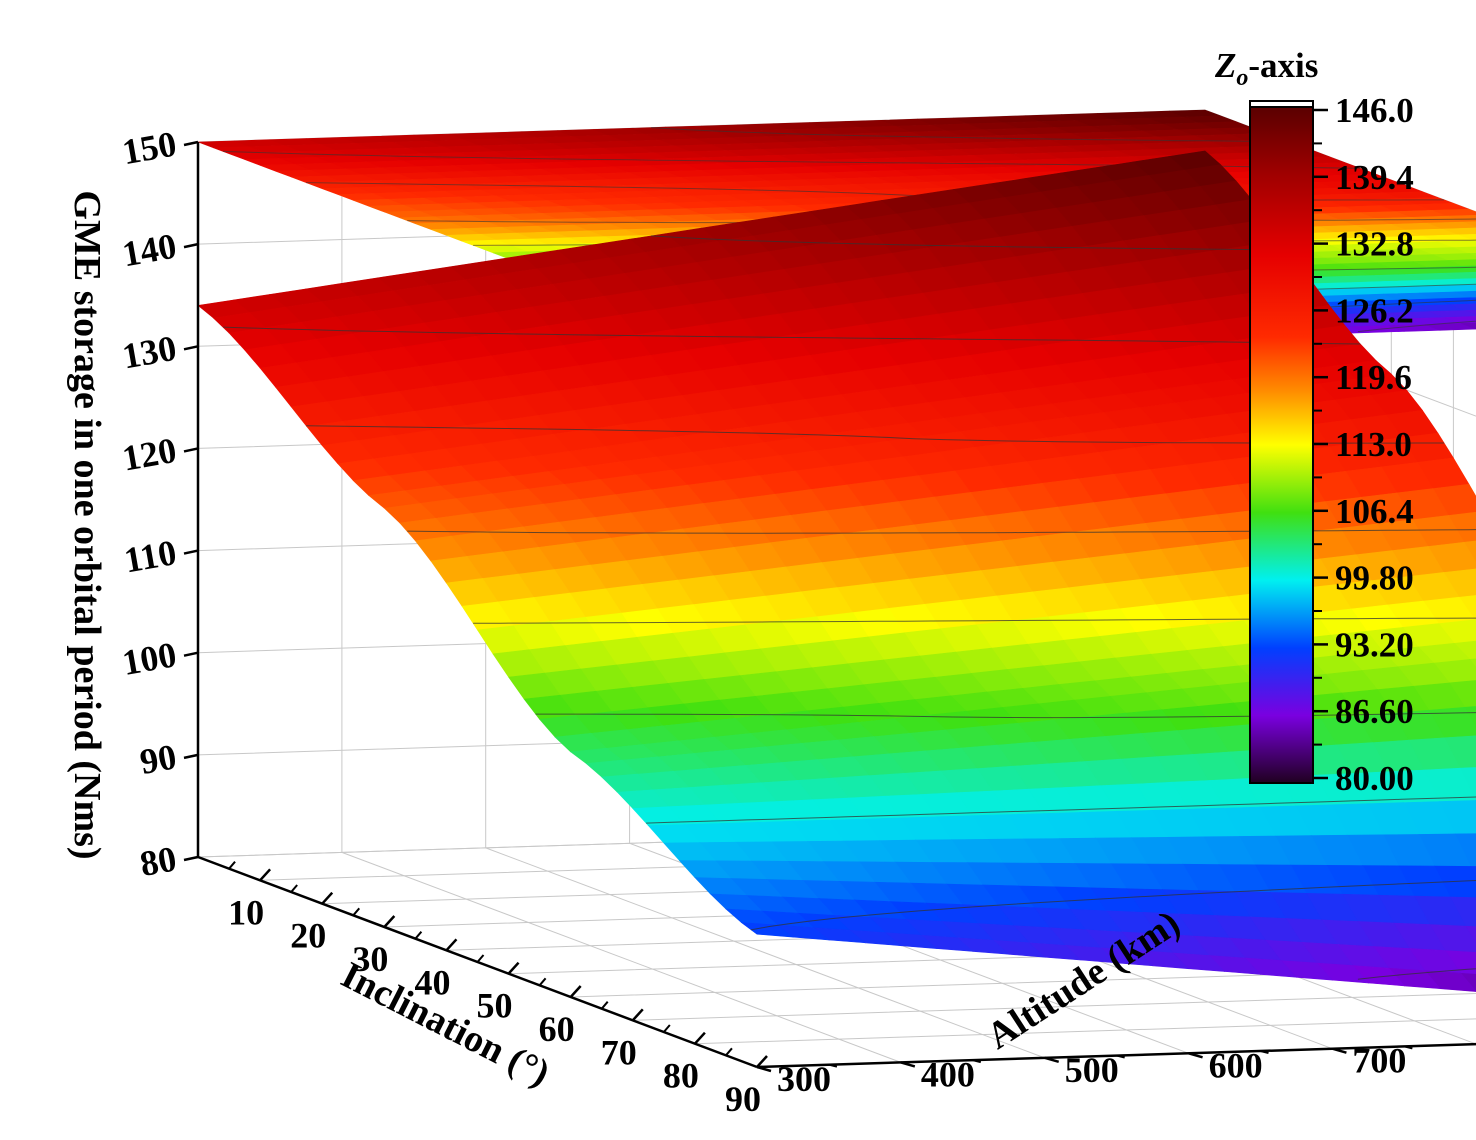 This screenshot has width=1476, height=1140. Describe the element at coordinates (948, 1074) in the screenshot. I see `y-tick-label: 400` at that location.